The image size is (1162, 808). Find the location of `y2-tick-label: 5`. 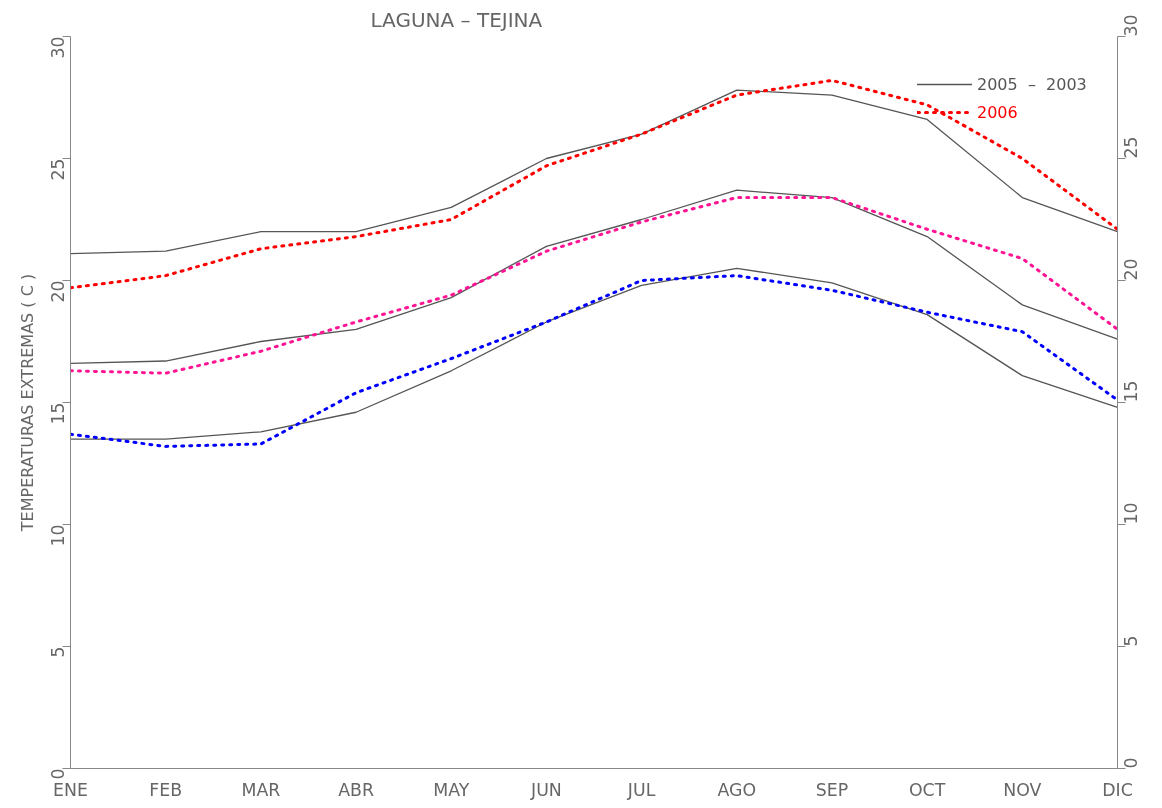

y2-tick-label: 5 is located at coordinates (1131, 641).